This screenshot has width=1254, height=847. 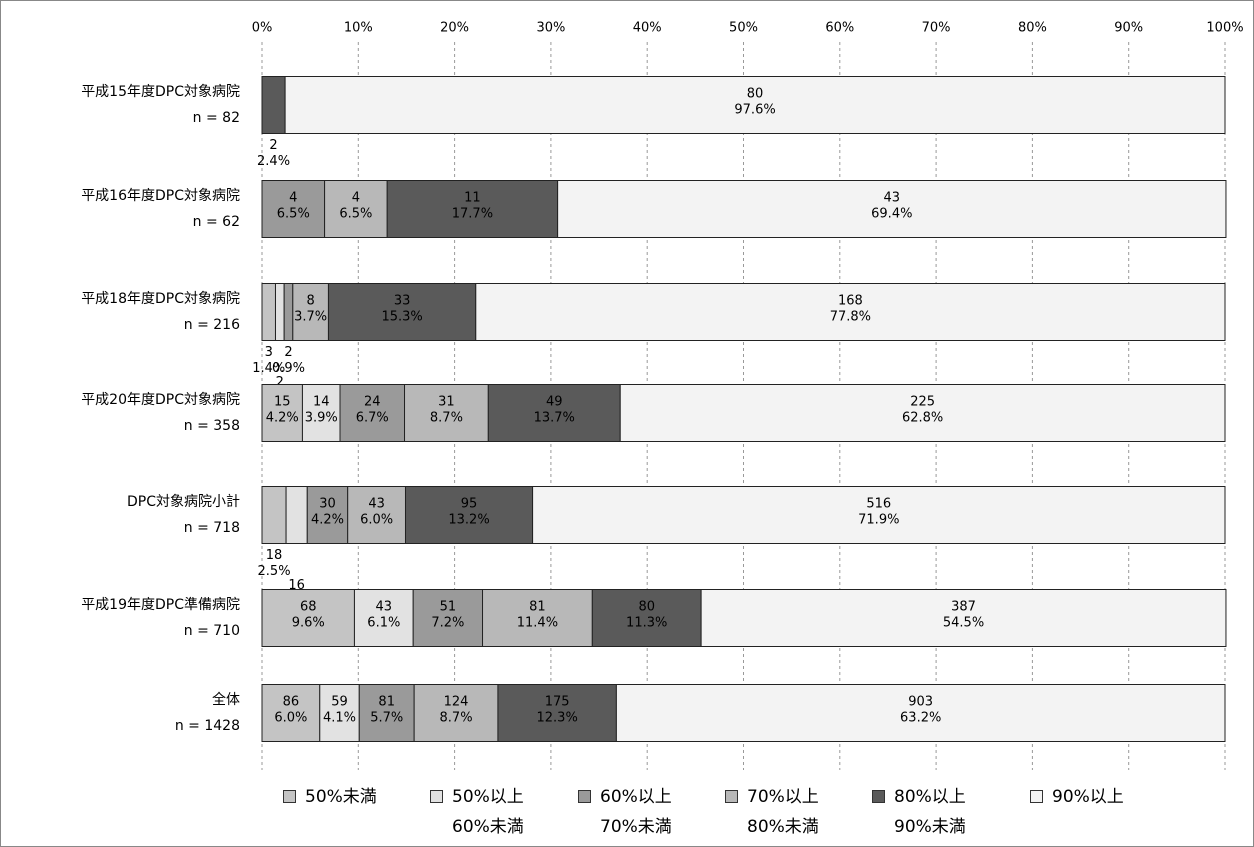 What do you see at coordinates (919, 812) in the screenshot?
I see `legend-entry: 80%以上 90%未満` at bounding box center [919, 812].